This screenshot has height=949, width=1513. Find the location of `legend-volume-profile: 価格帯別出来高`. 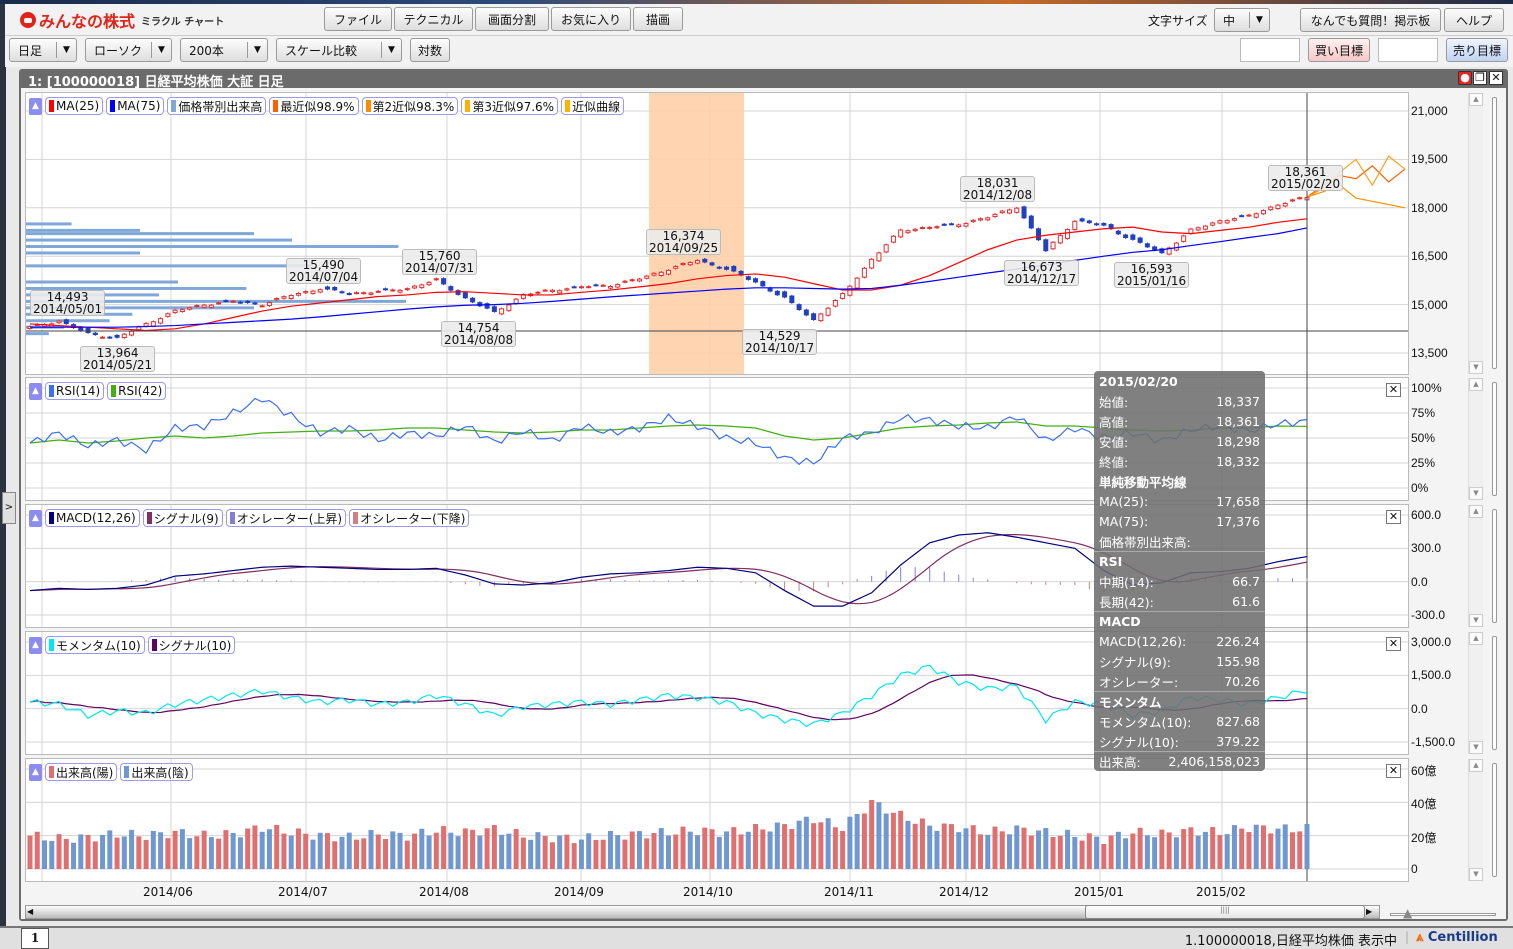

legend-volume-profile: 価格帯別出来高 is located at coordinates (217, 106).